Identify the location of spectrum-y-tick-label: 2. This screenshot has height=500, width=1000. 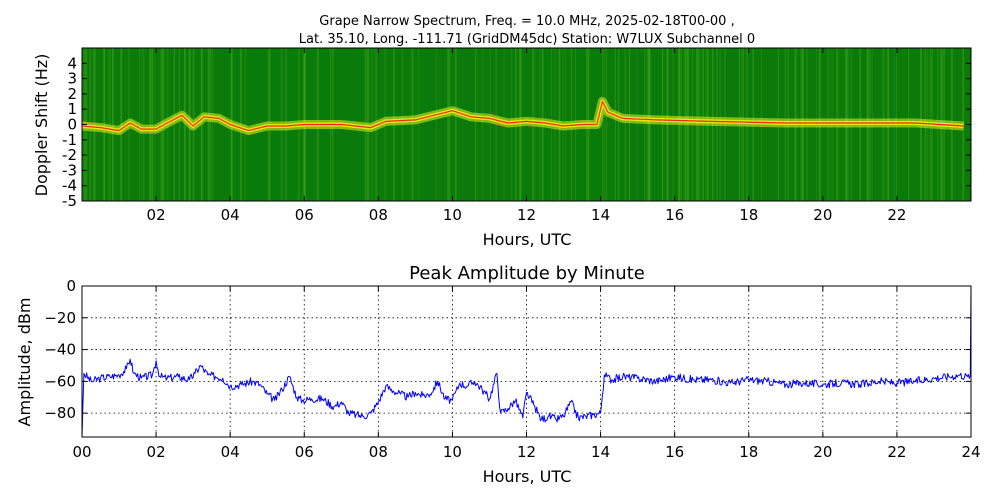
(72, 94).